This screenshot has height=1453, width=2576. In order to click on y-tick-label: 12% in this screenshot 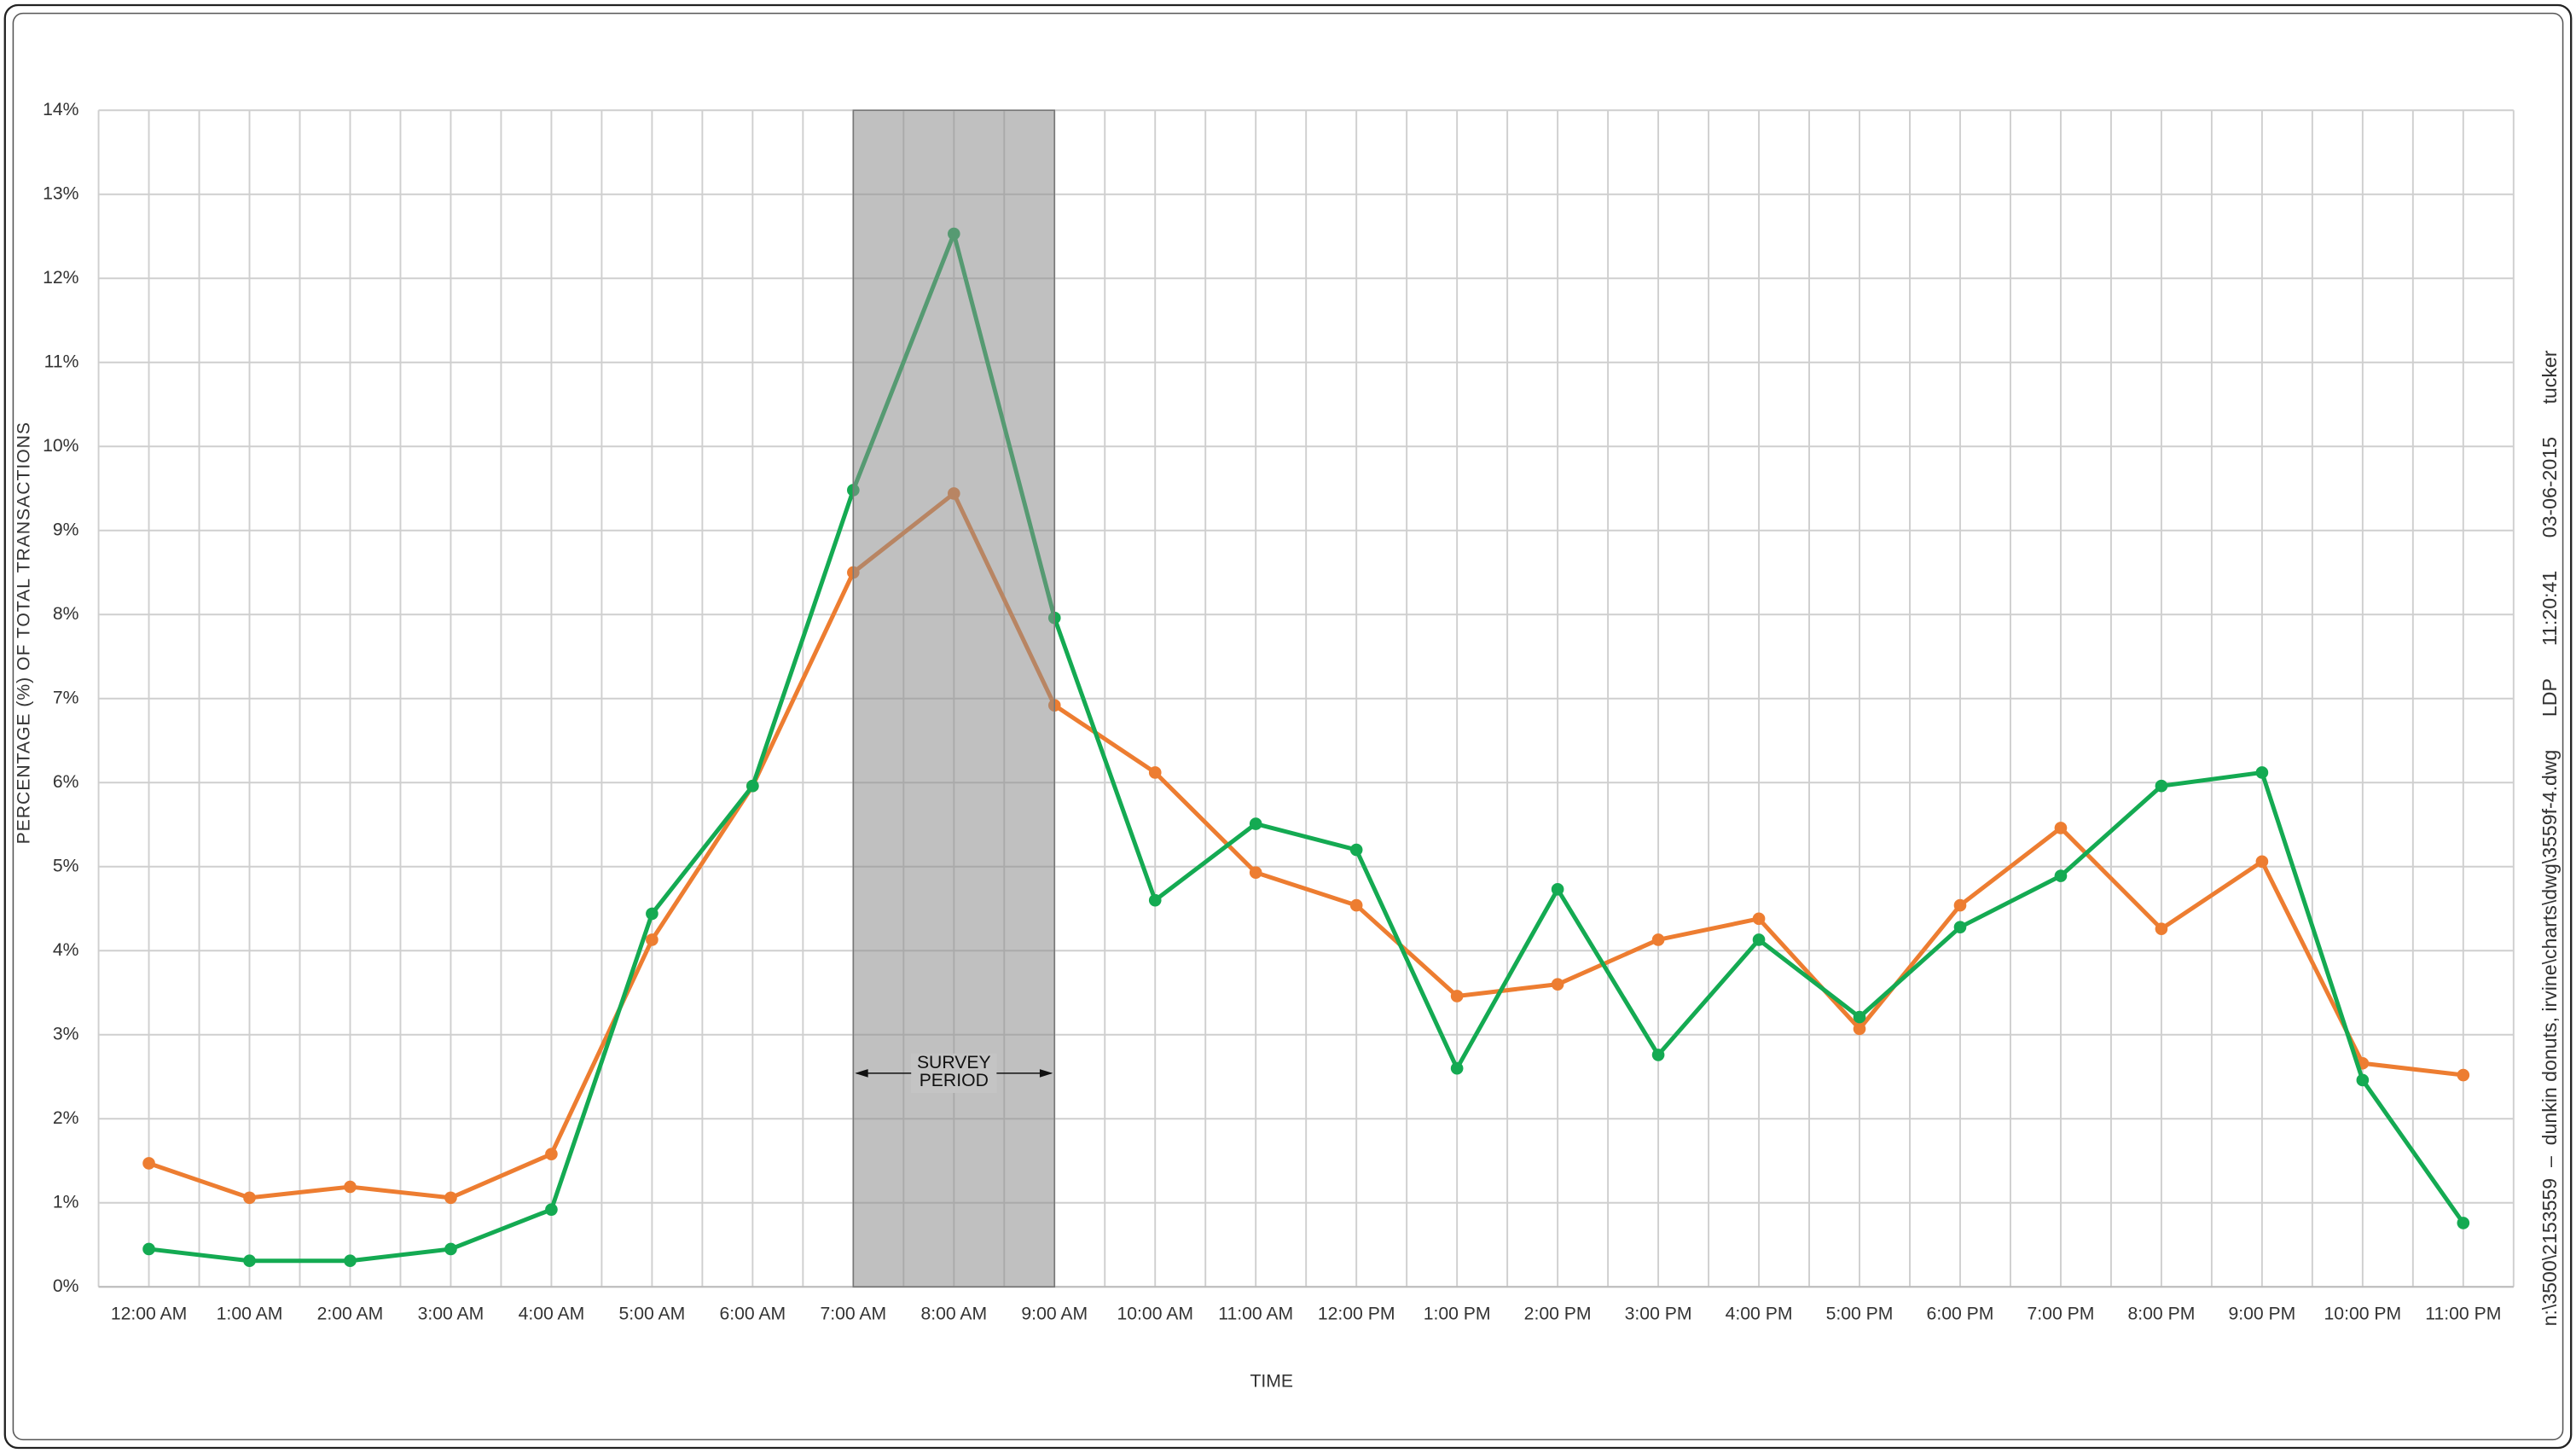, I will do `click(61, 278)`.